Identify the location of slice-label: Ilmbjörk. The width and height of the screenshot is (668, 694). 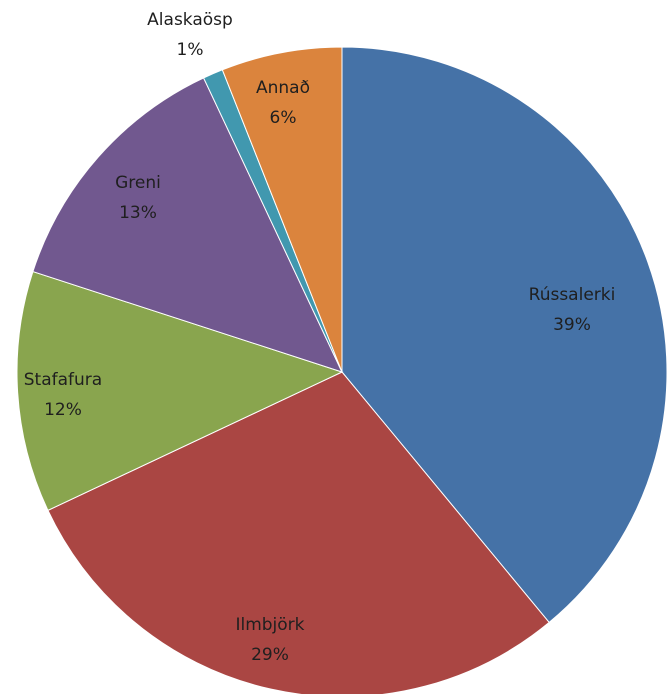
(269, 625).